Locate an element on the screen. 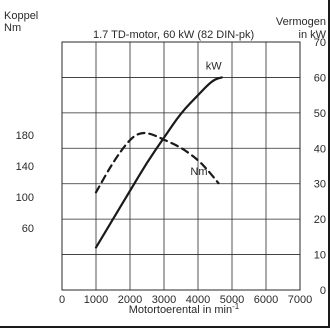 The width and height of the screenshot is (330, 328). x-tick-label: 0 is located at coordinates (62, 300).